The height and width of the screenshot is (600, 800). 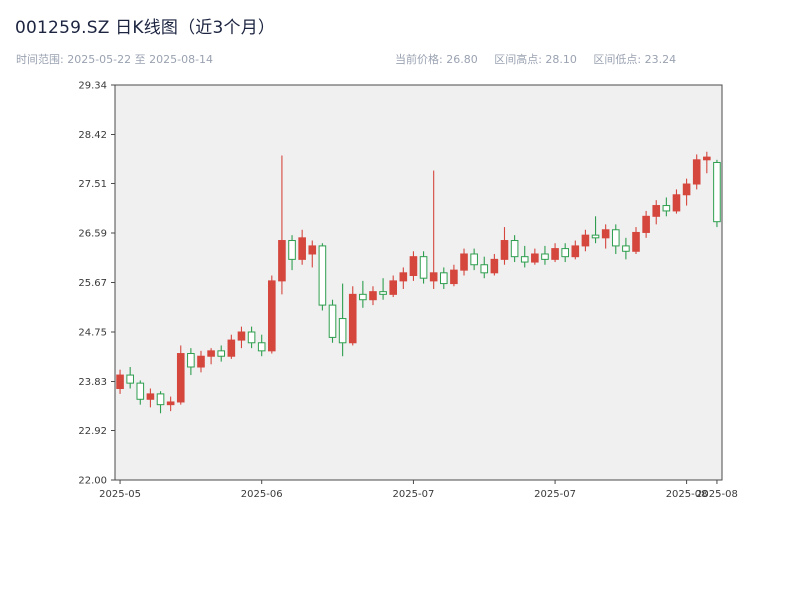 What do you see at coordinates (92, 382) in the screenshot?
I see `svg-text: 23.83` at bounding box center [92, 382].